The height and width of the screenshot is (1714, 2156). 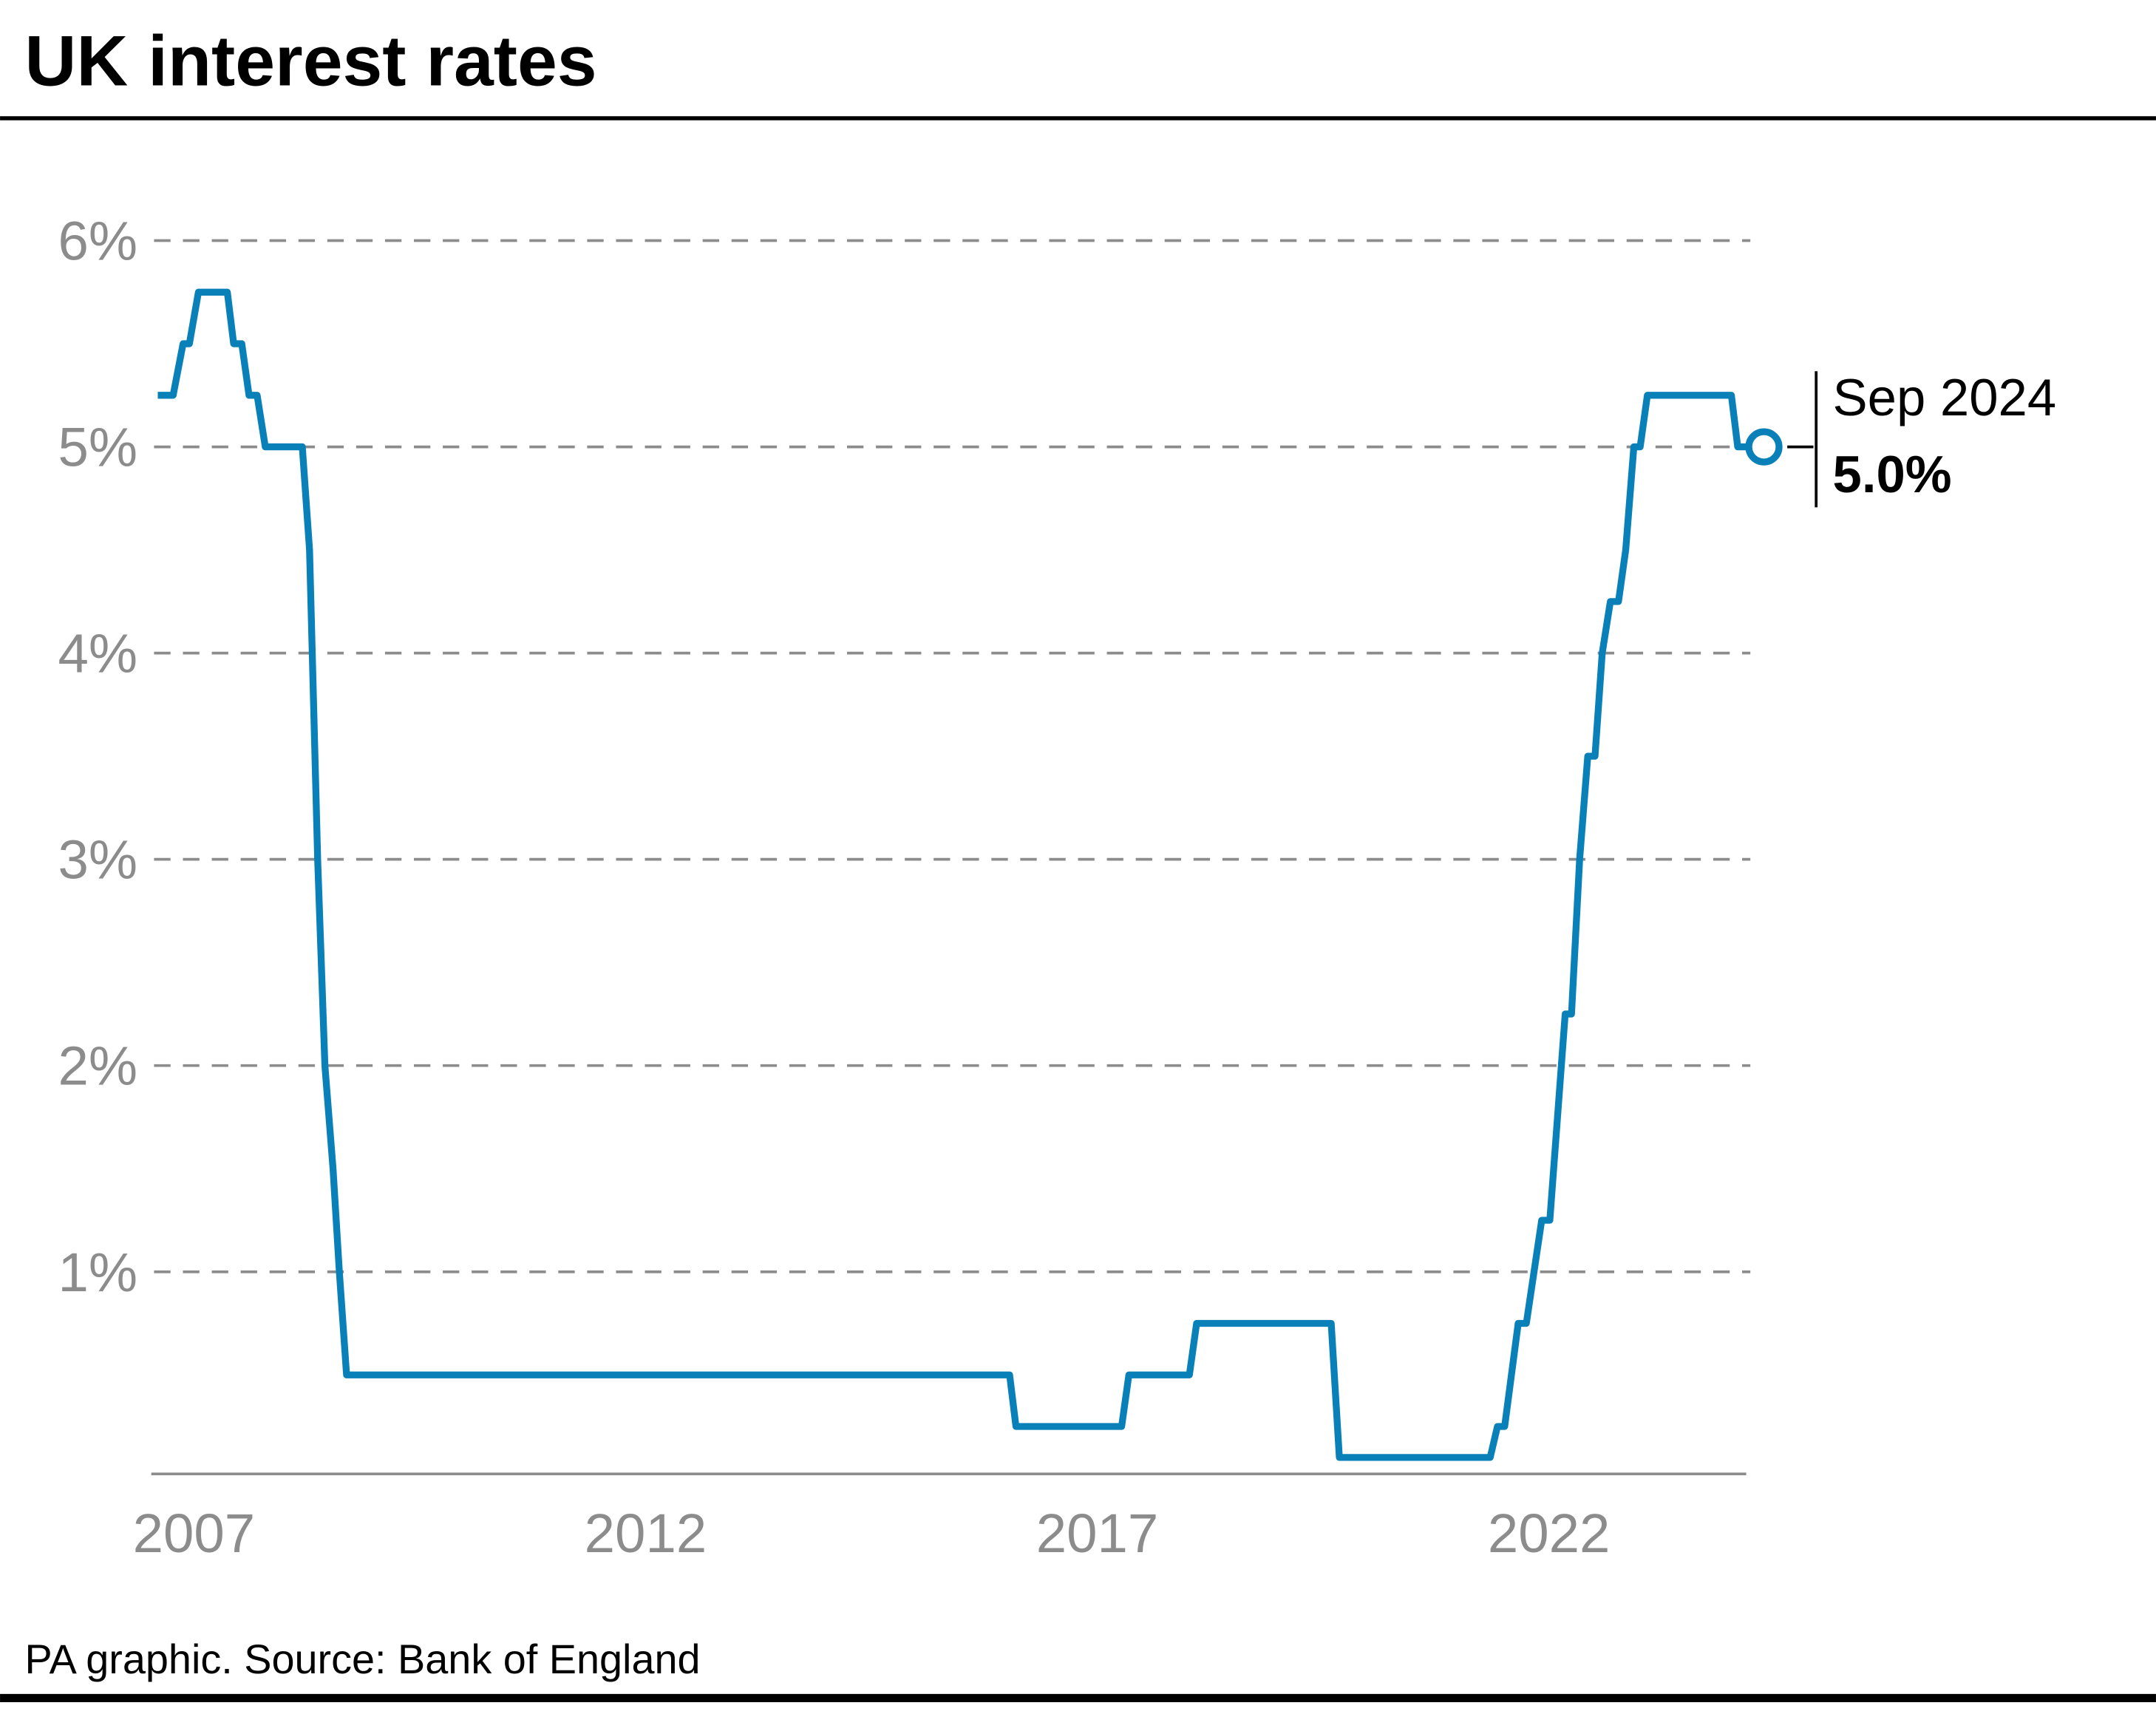 What do you see at coordinates (1549, 1534) in the screenshot?
I see `x-tick-label: 2022` at bounding box center [1549, 1534].